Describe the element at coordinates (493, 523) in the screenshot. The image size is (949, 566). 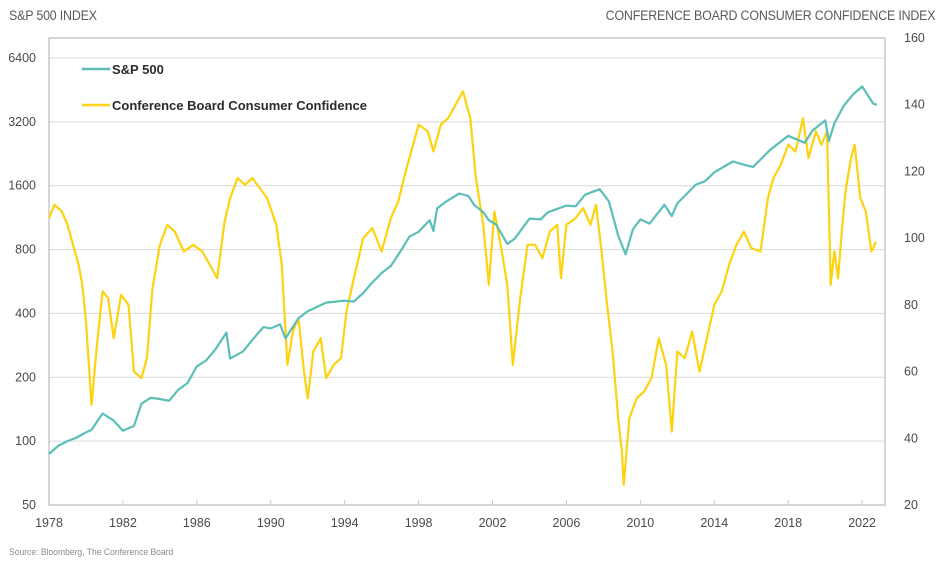
I see `x-tick-label: 2002` at that location.